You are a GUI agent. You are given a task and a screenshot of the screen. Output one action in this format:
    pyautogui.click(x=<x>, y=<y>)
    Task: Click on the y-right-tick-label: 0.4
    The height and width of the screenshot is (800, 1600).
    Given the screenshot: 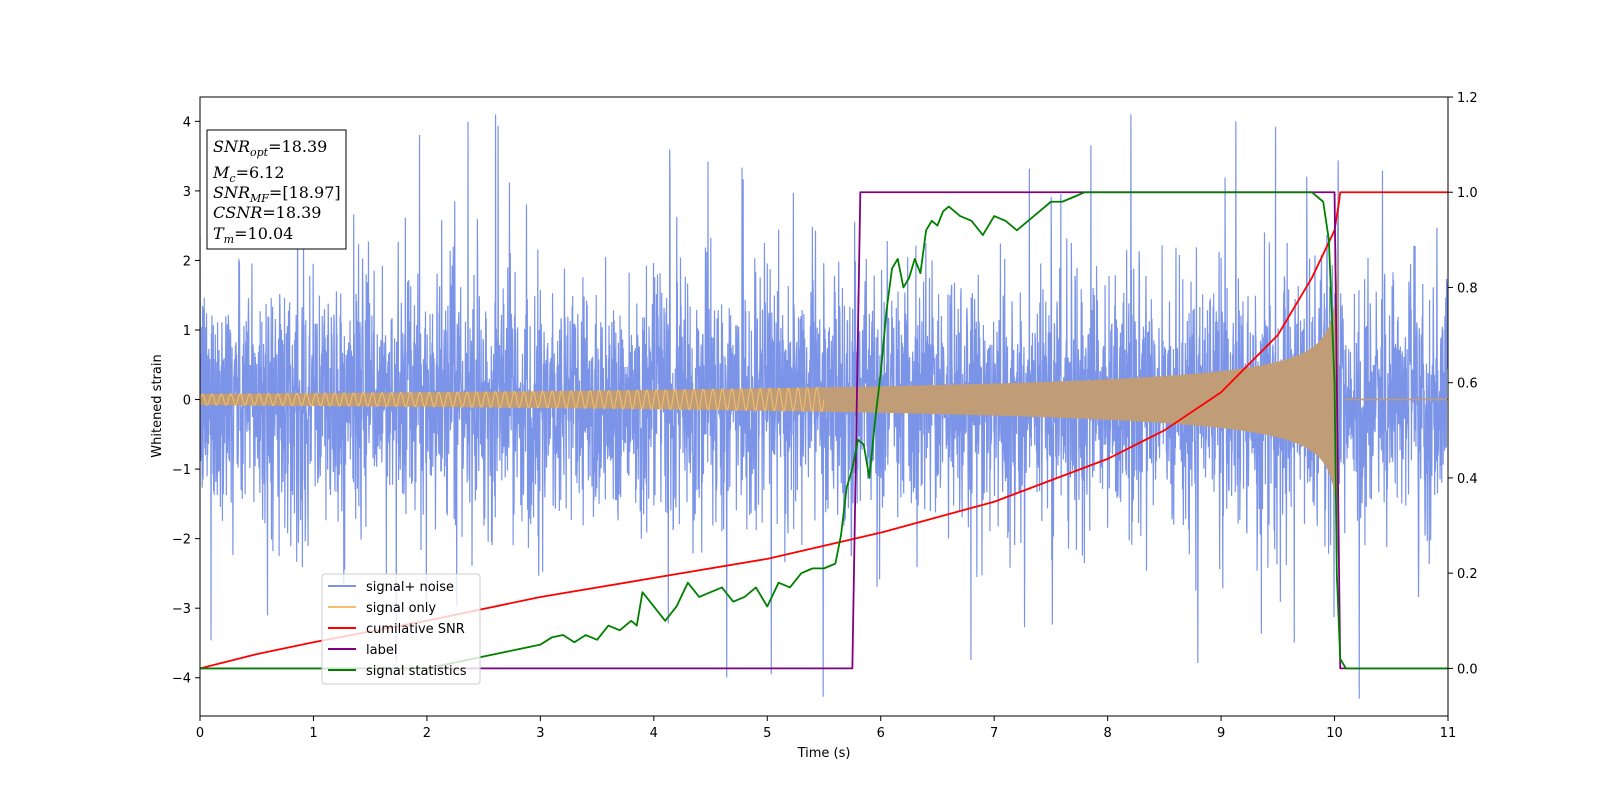 What is the action you would take?
    pyautogui.click(x=1467, y=479)
    